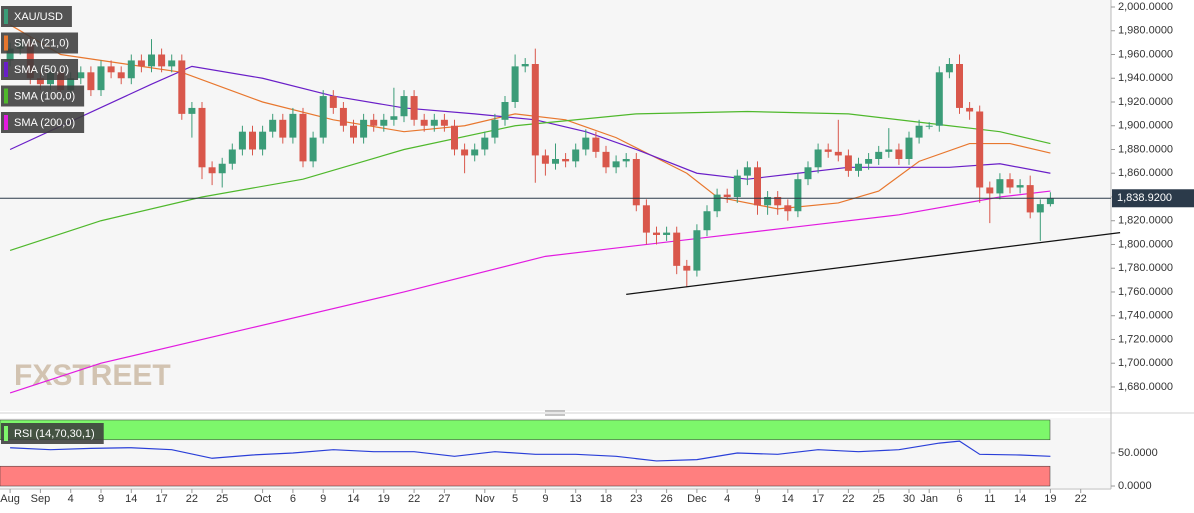 This screenshot has width=1194, height=513. Describe the element at coordinates (44, 123) in the screenshot. I see `legend-label: SMA (200,0)` at that location.